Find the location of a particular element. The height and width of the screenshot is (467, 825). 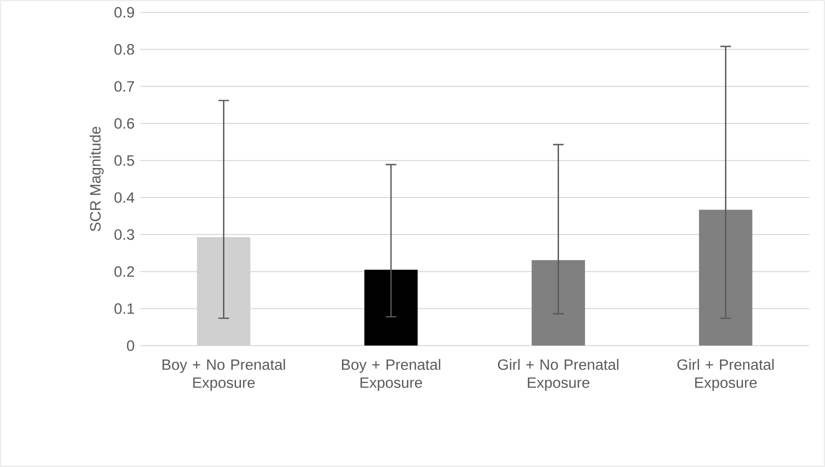

y-tick-label: 0.4 is located at coordinates (124, 197).